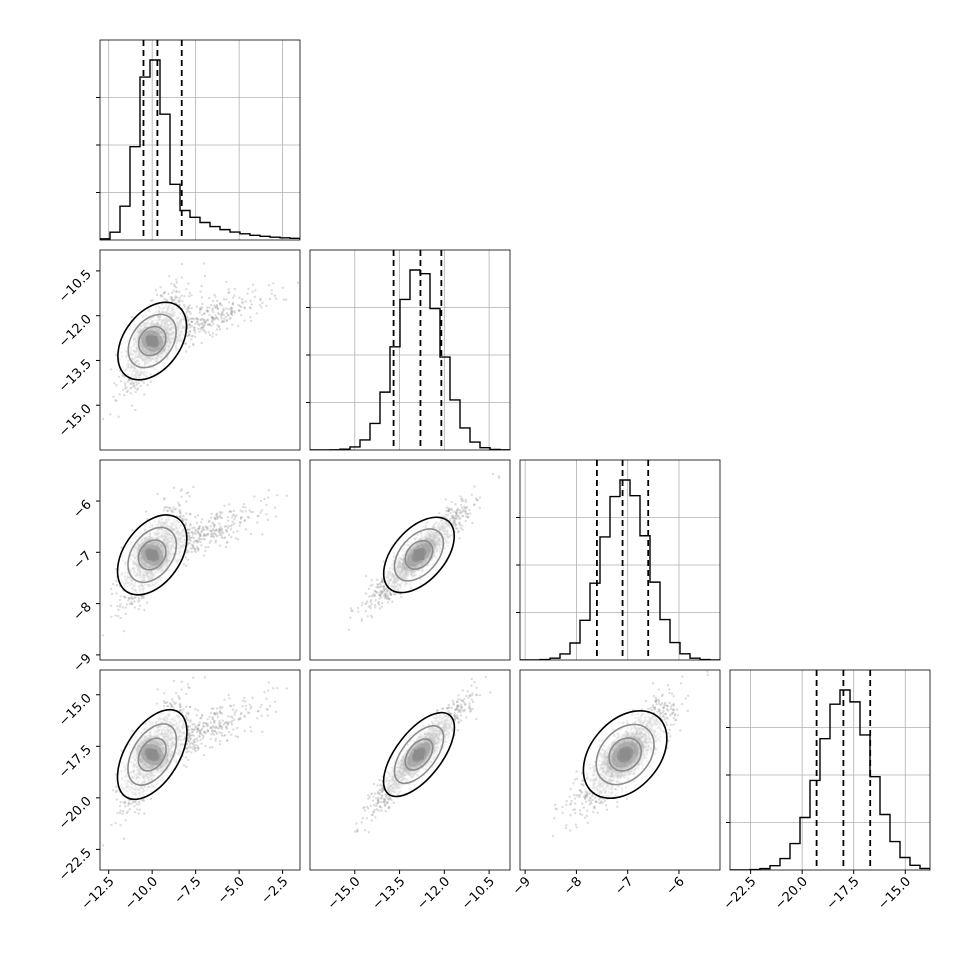 The image size is (970, 970). Describe the element at coordinates (75, 420) in the screenshot. I see `ytick-label: −15.0` at that location.